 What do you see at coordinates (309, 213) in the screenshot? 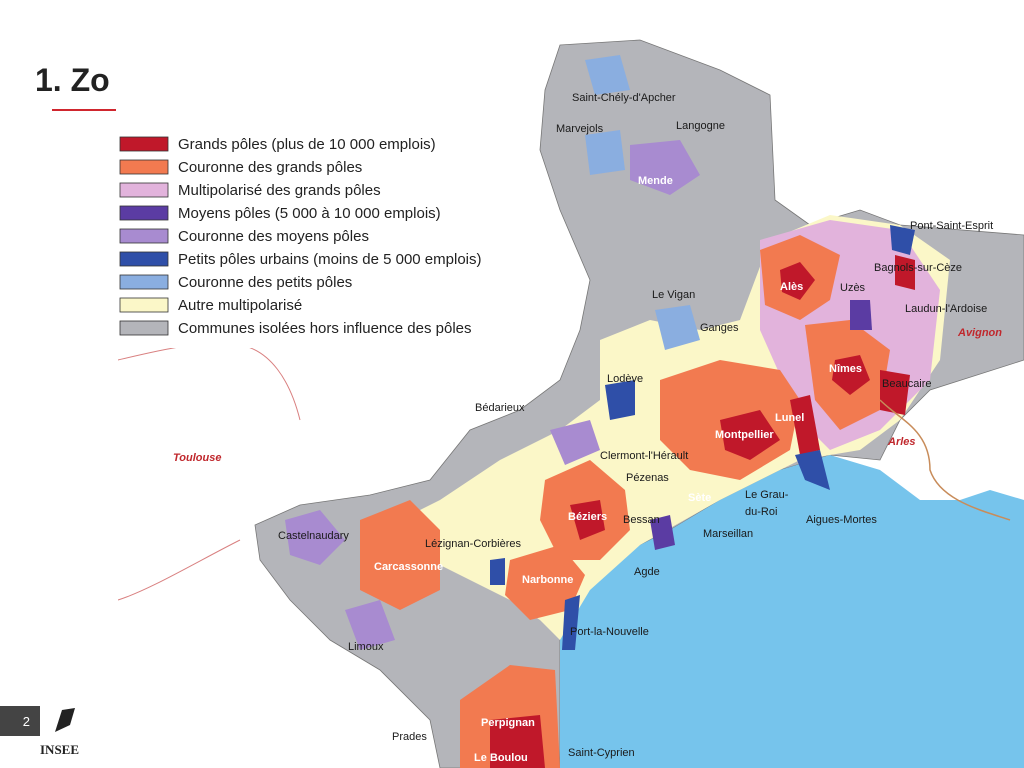
I see `legend-label: Moyens pôles (5 000 à 10 000 emplois)` at bounding box center [309, 213].